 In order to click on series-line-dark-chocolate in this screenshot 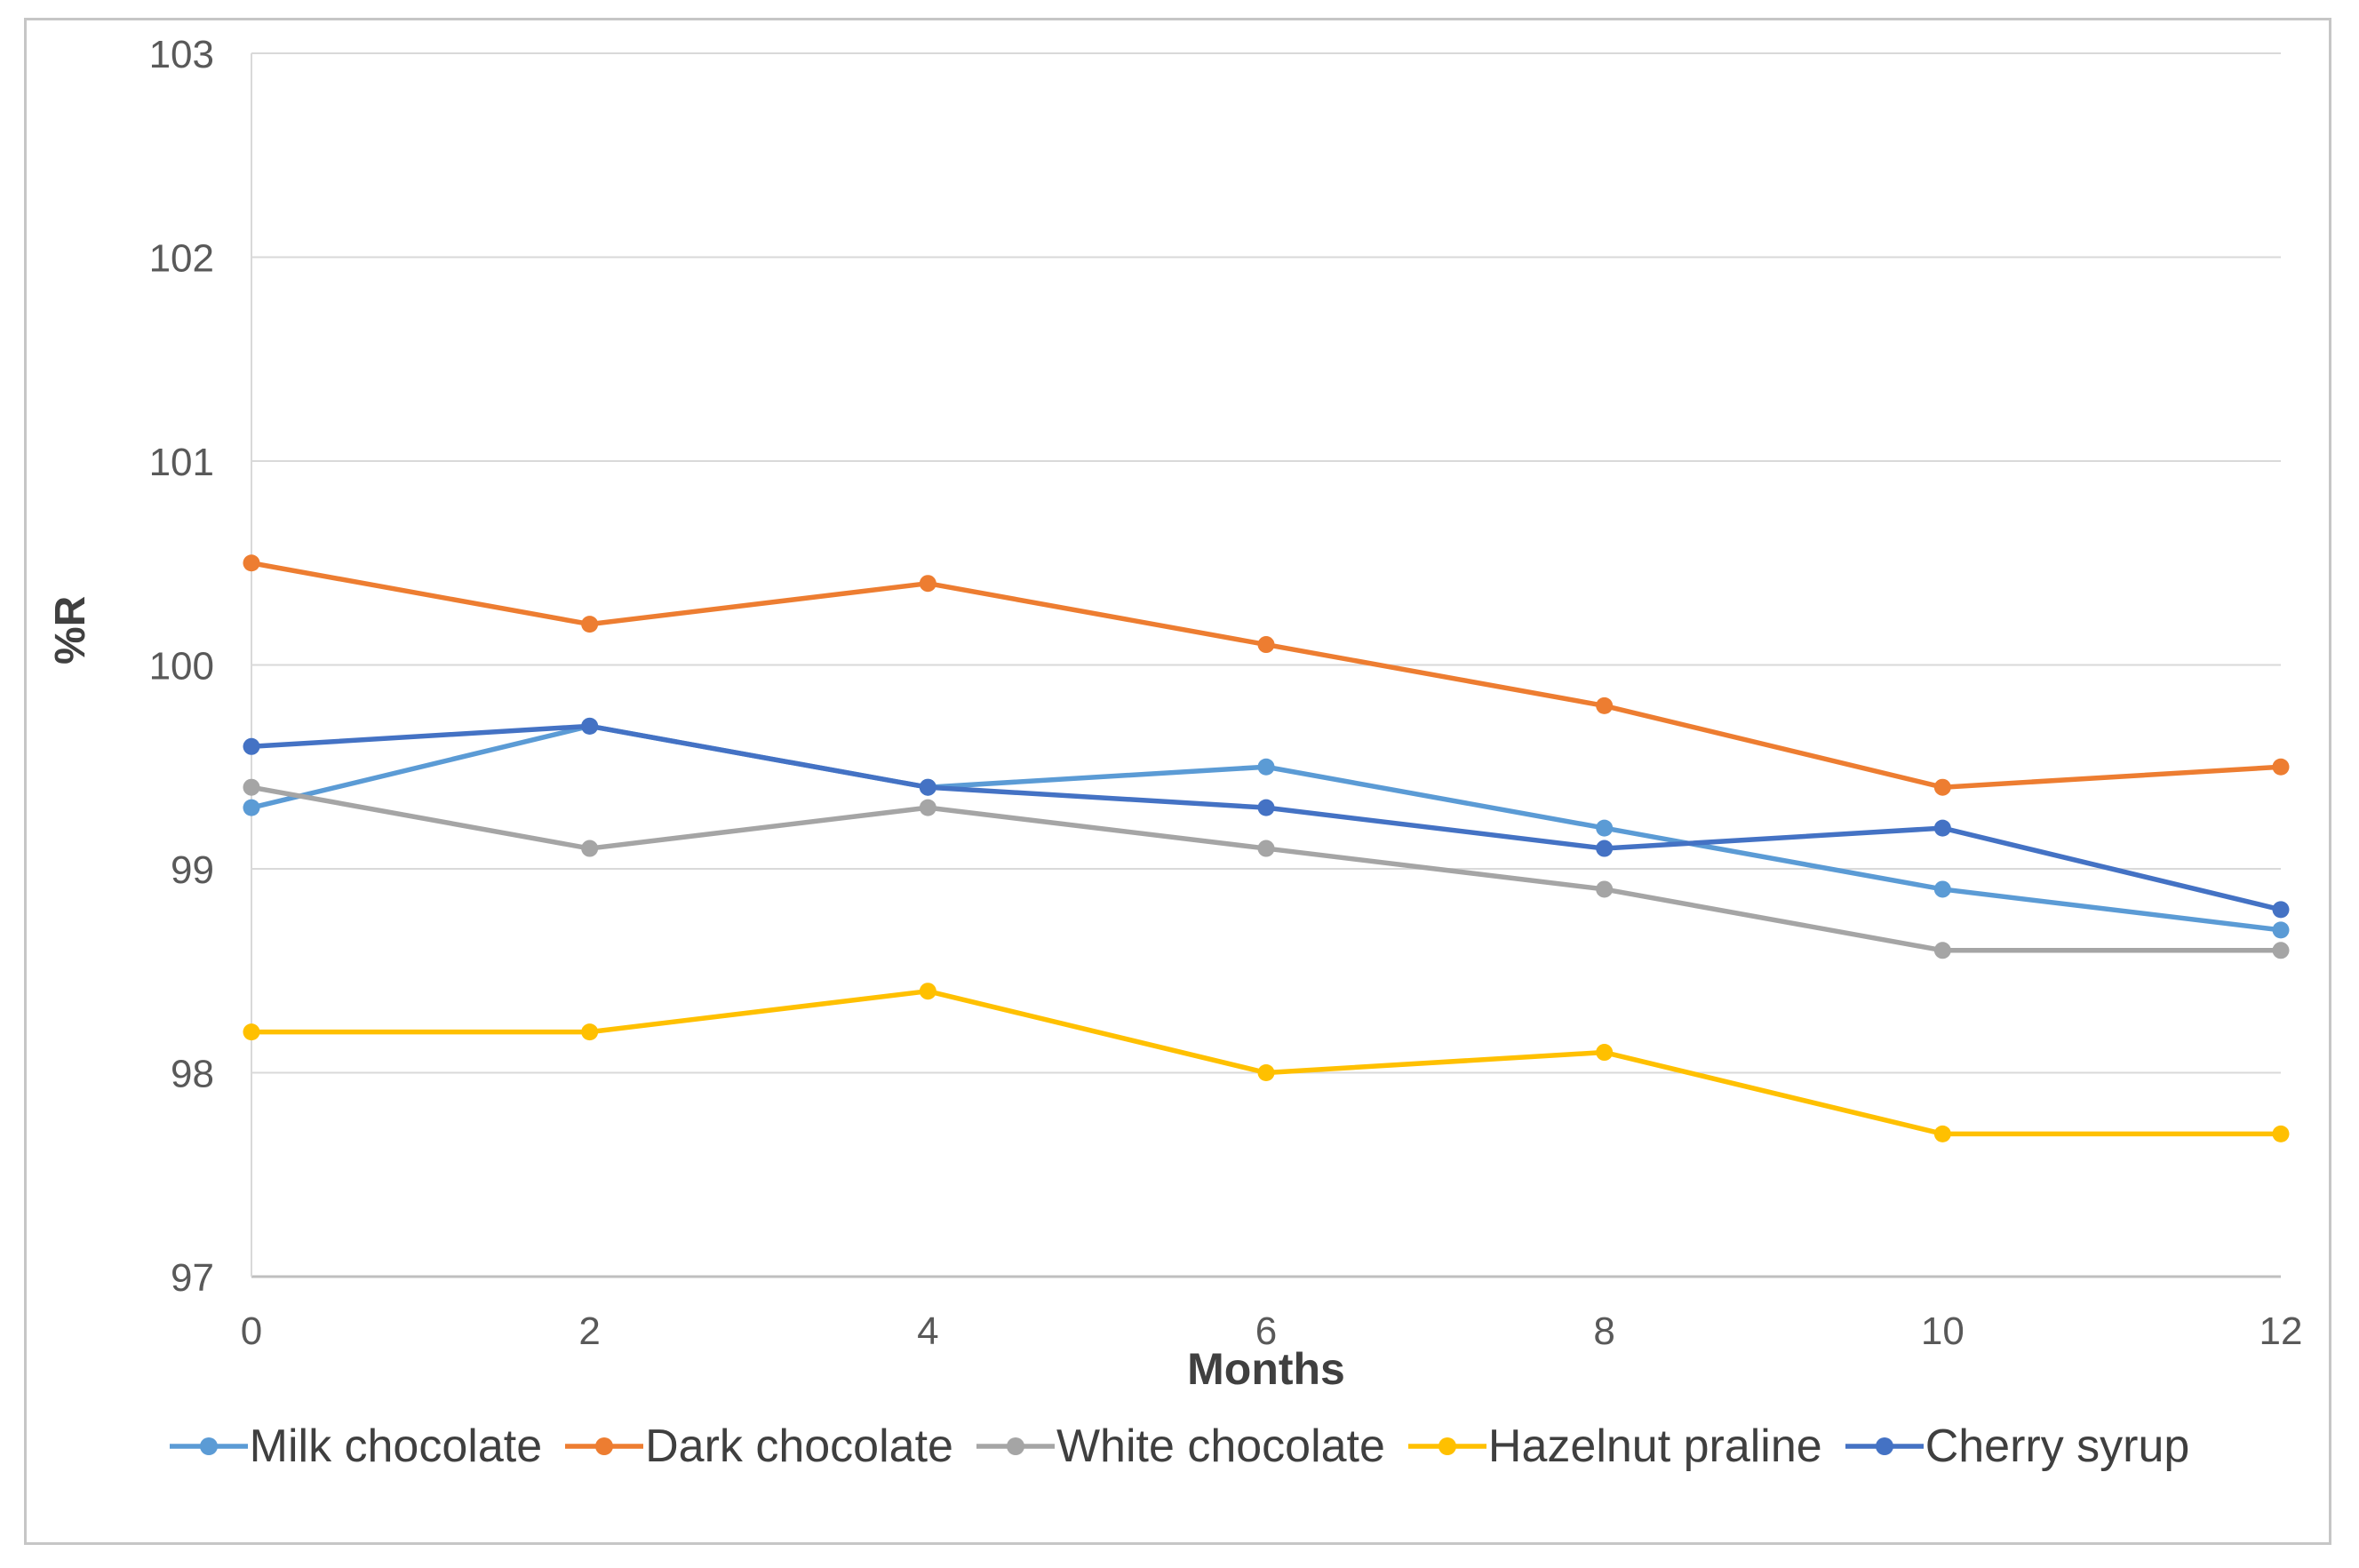, I will do `click(1266, 676)`.